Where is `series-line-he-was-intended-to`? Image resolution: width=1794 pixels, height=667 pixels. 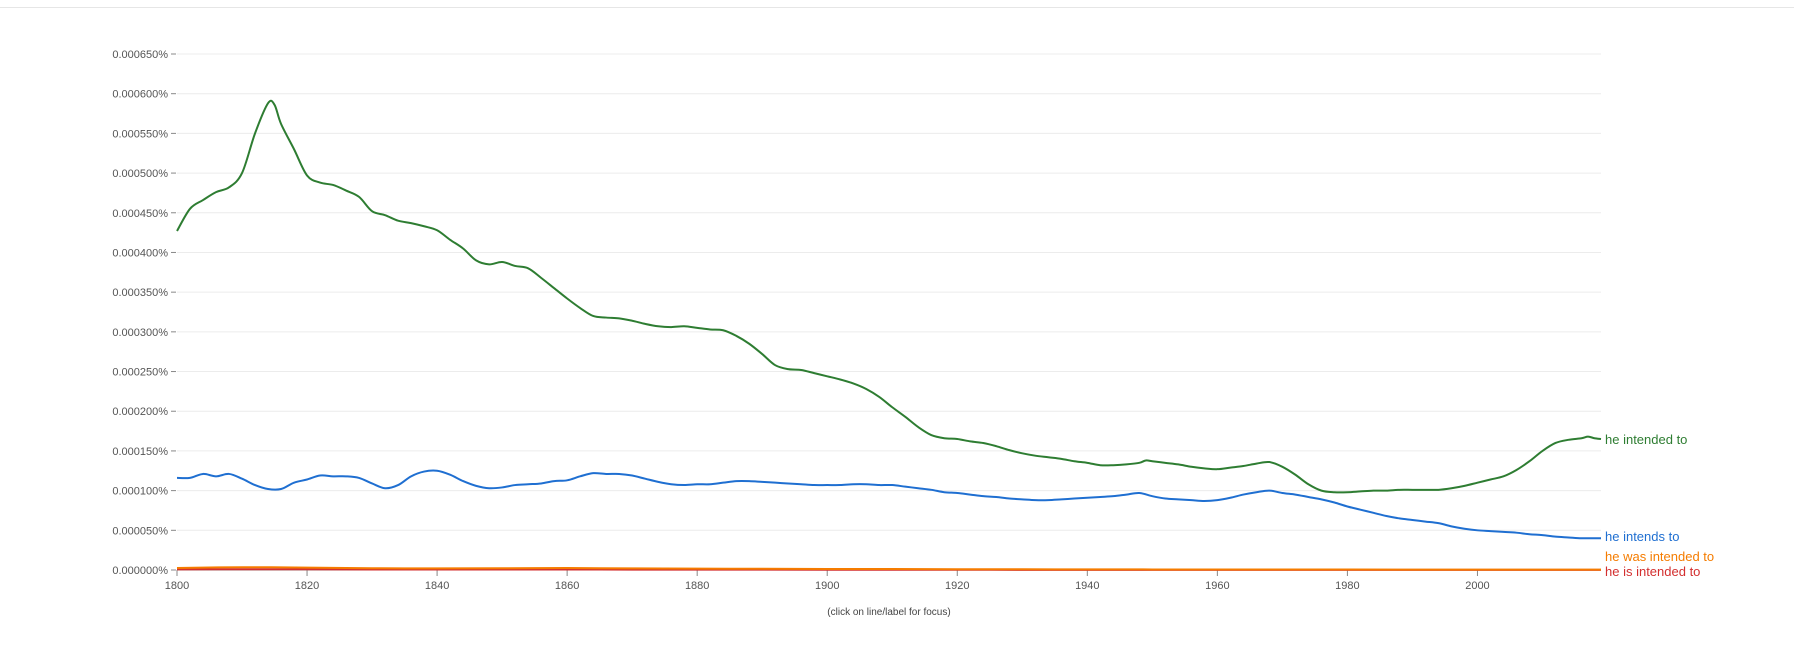 series-line-he-was-intended-to is located at coordinates (888, 568).